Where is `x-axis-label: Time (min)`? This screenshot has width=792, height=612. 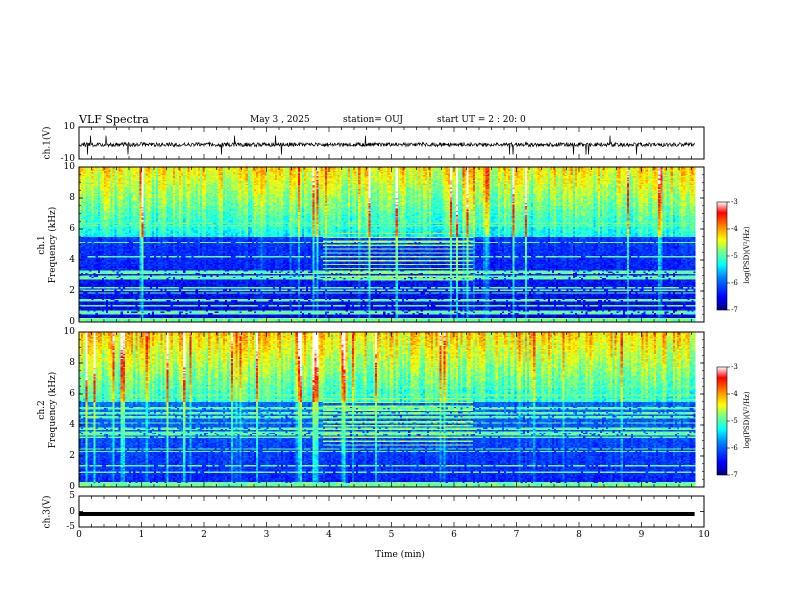 x-axis-label: Time (min) is located at coordinates (400, 555).